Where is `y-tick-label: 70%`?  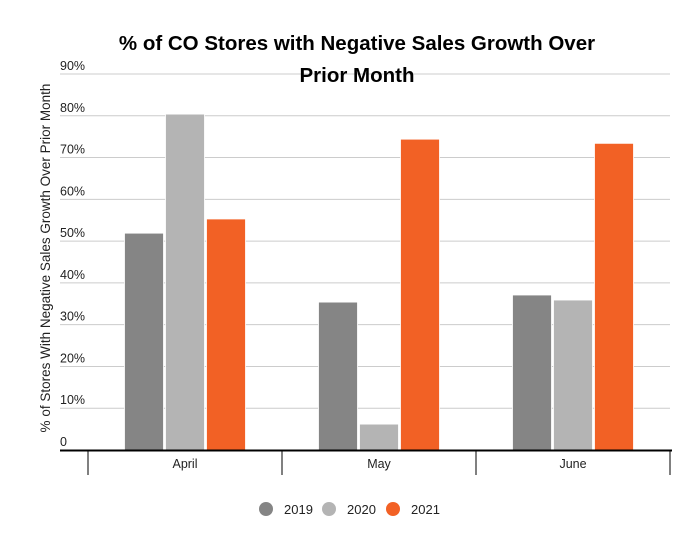 y-tick-label: 70% is located at coordinates (72, 150).